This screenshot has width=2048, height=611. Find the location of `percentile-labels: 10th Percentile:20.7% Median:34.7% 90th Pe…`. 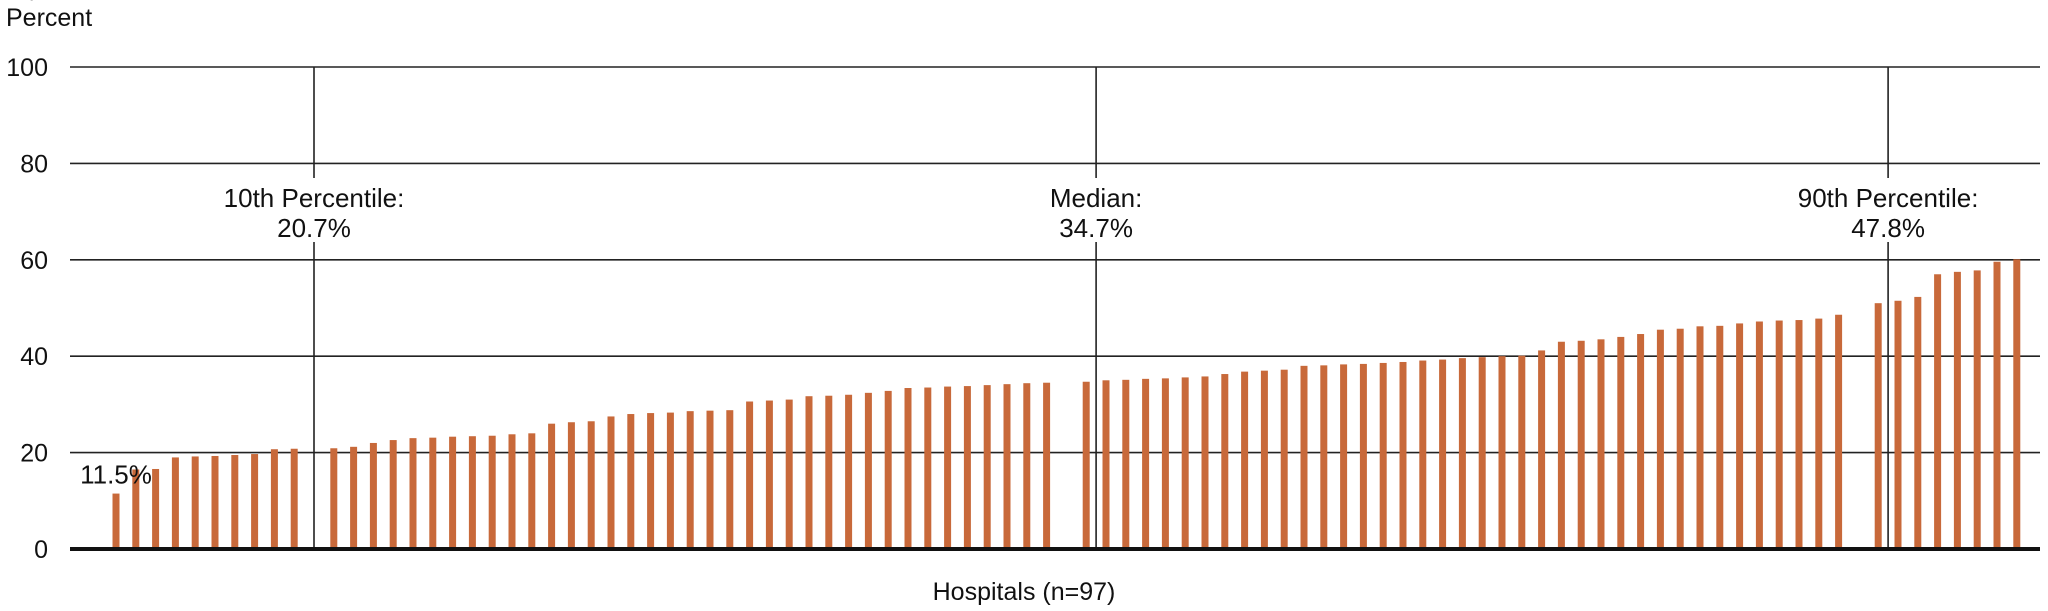

percentile-labels: 10th Percentile:20.7% Median:34.7% 90th Pe… is located at coordinates (1101, 210).